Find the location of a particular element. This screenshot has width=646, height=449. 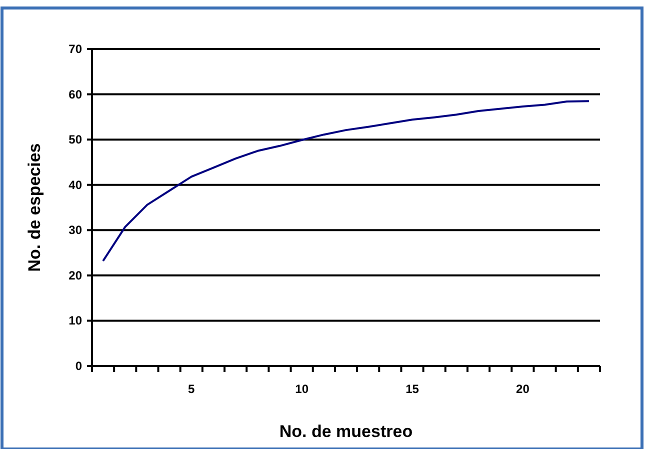

y-tick-label: 30 is located at coordinates (75, 230).